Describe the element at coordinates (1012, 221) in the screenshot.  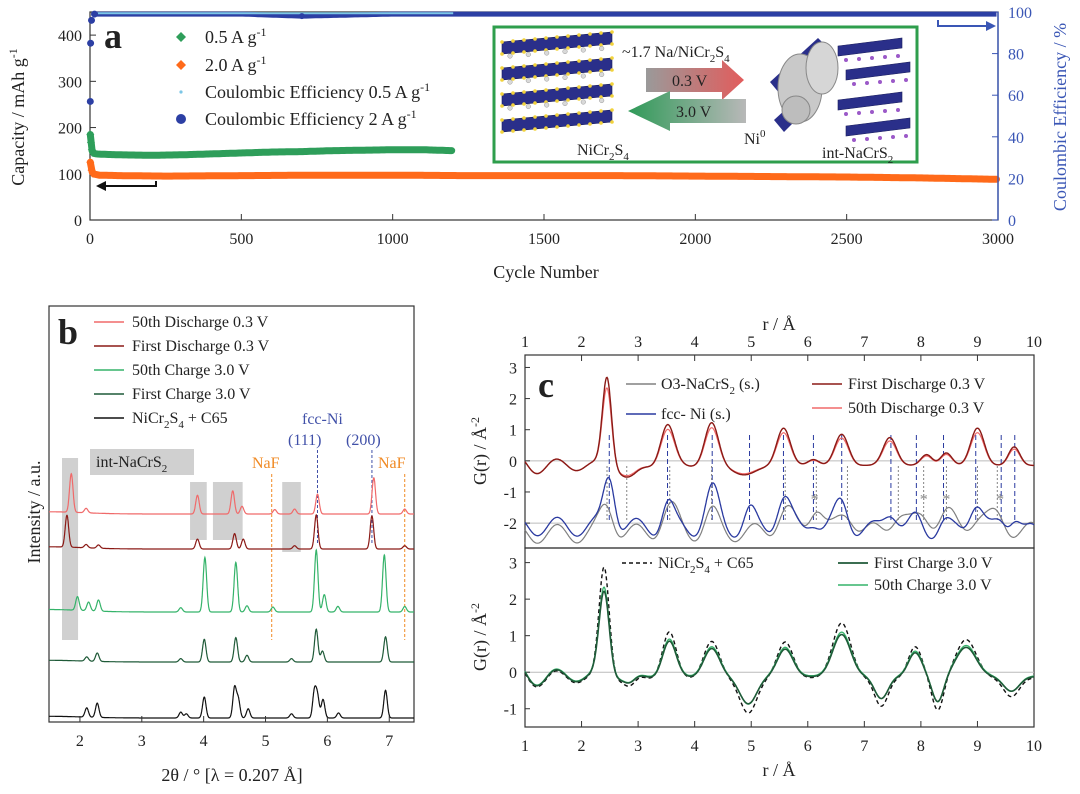
I see `panel-a-y2-tick-label: 0` at that location.